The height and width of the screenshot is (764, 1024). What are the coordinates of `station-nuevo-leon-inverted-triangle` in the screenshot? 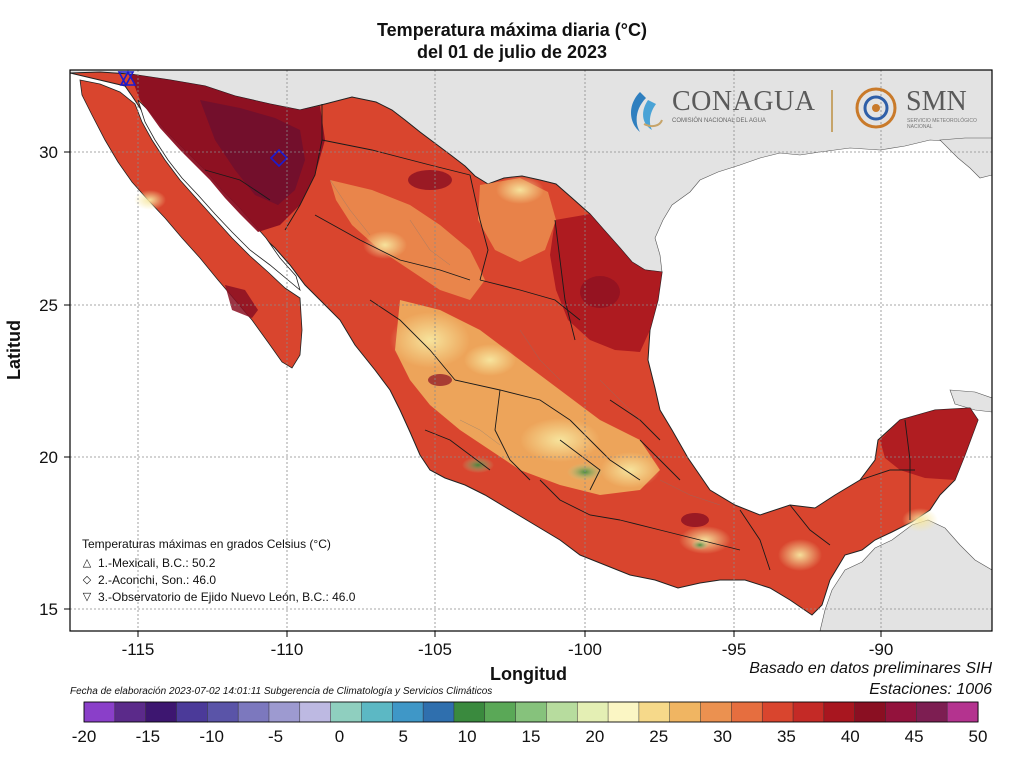 It's located at (126, 79).